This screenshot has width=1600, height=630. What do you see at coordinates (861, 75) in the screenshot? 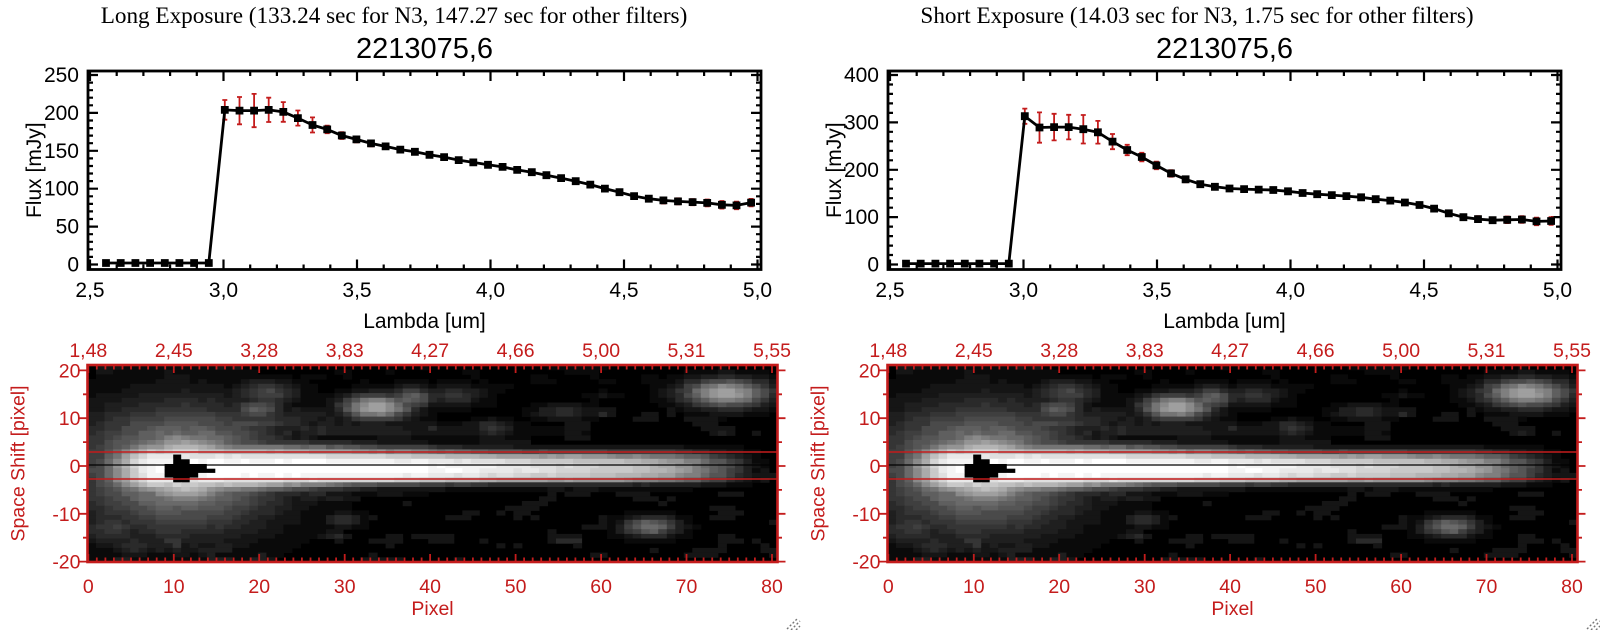
I see `svg-text: 400` at bounding box center [861, 75].